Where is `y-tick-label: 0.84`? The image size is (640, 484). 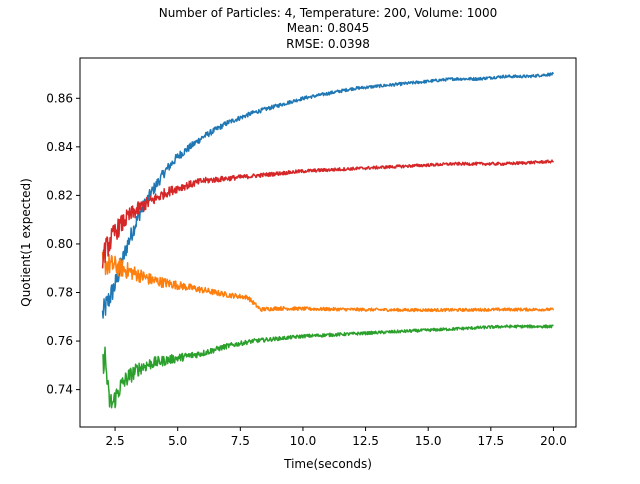
y-tick-label: 0.84 is located at coordinates (59, 147).